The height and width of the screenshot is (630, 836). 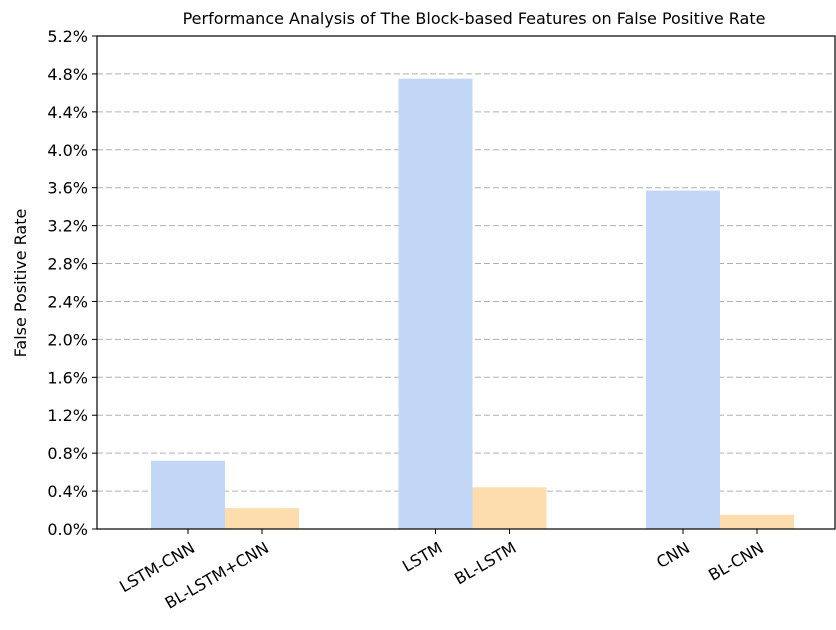 What do you see at coordinates (67, 491) in the screenshot?
I see `y-tick-label: 0.4%` at bounding box center [67, 491].